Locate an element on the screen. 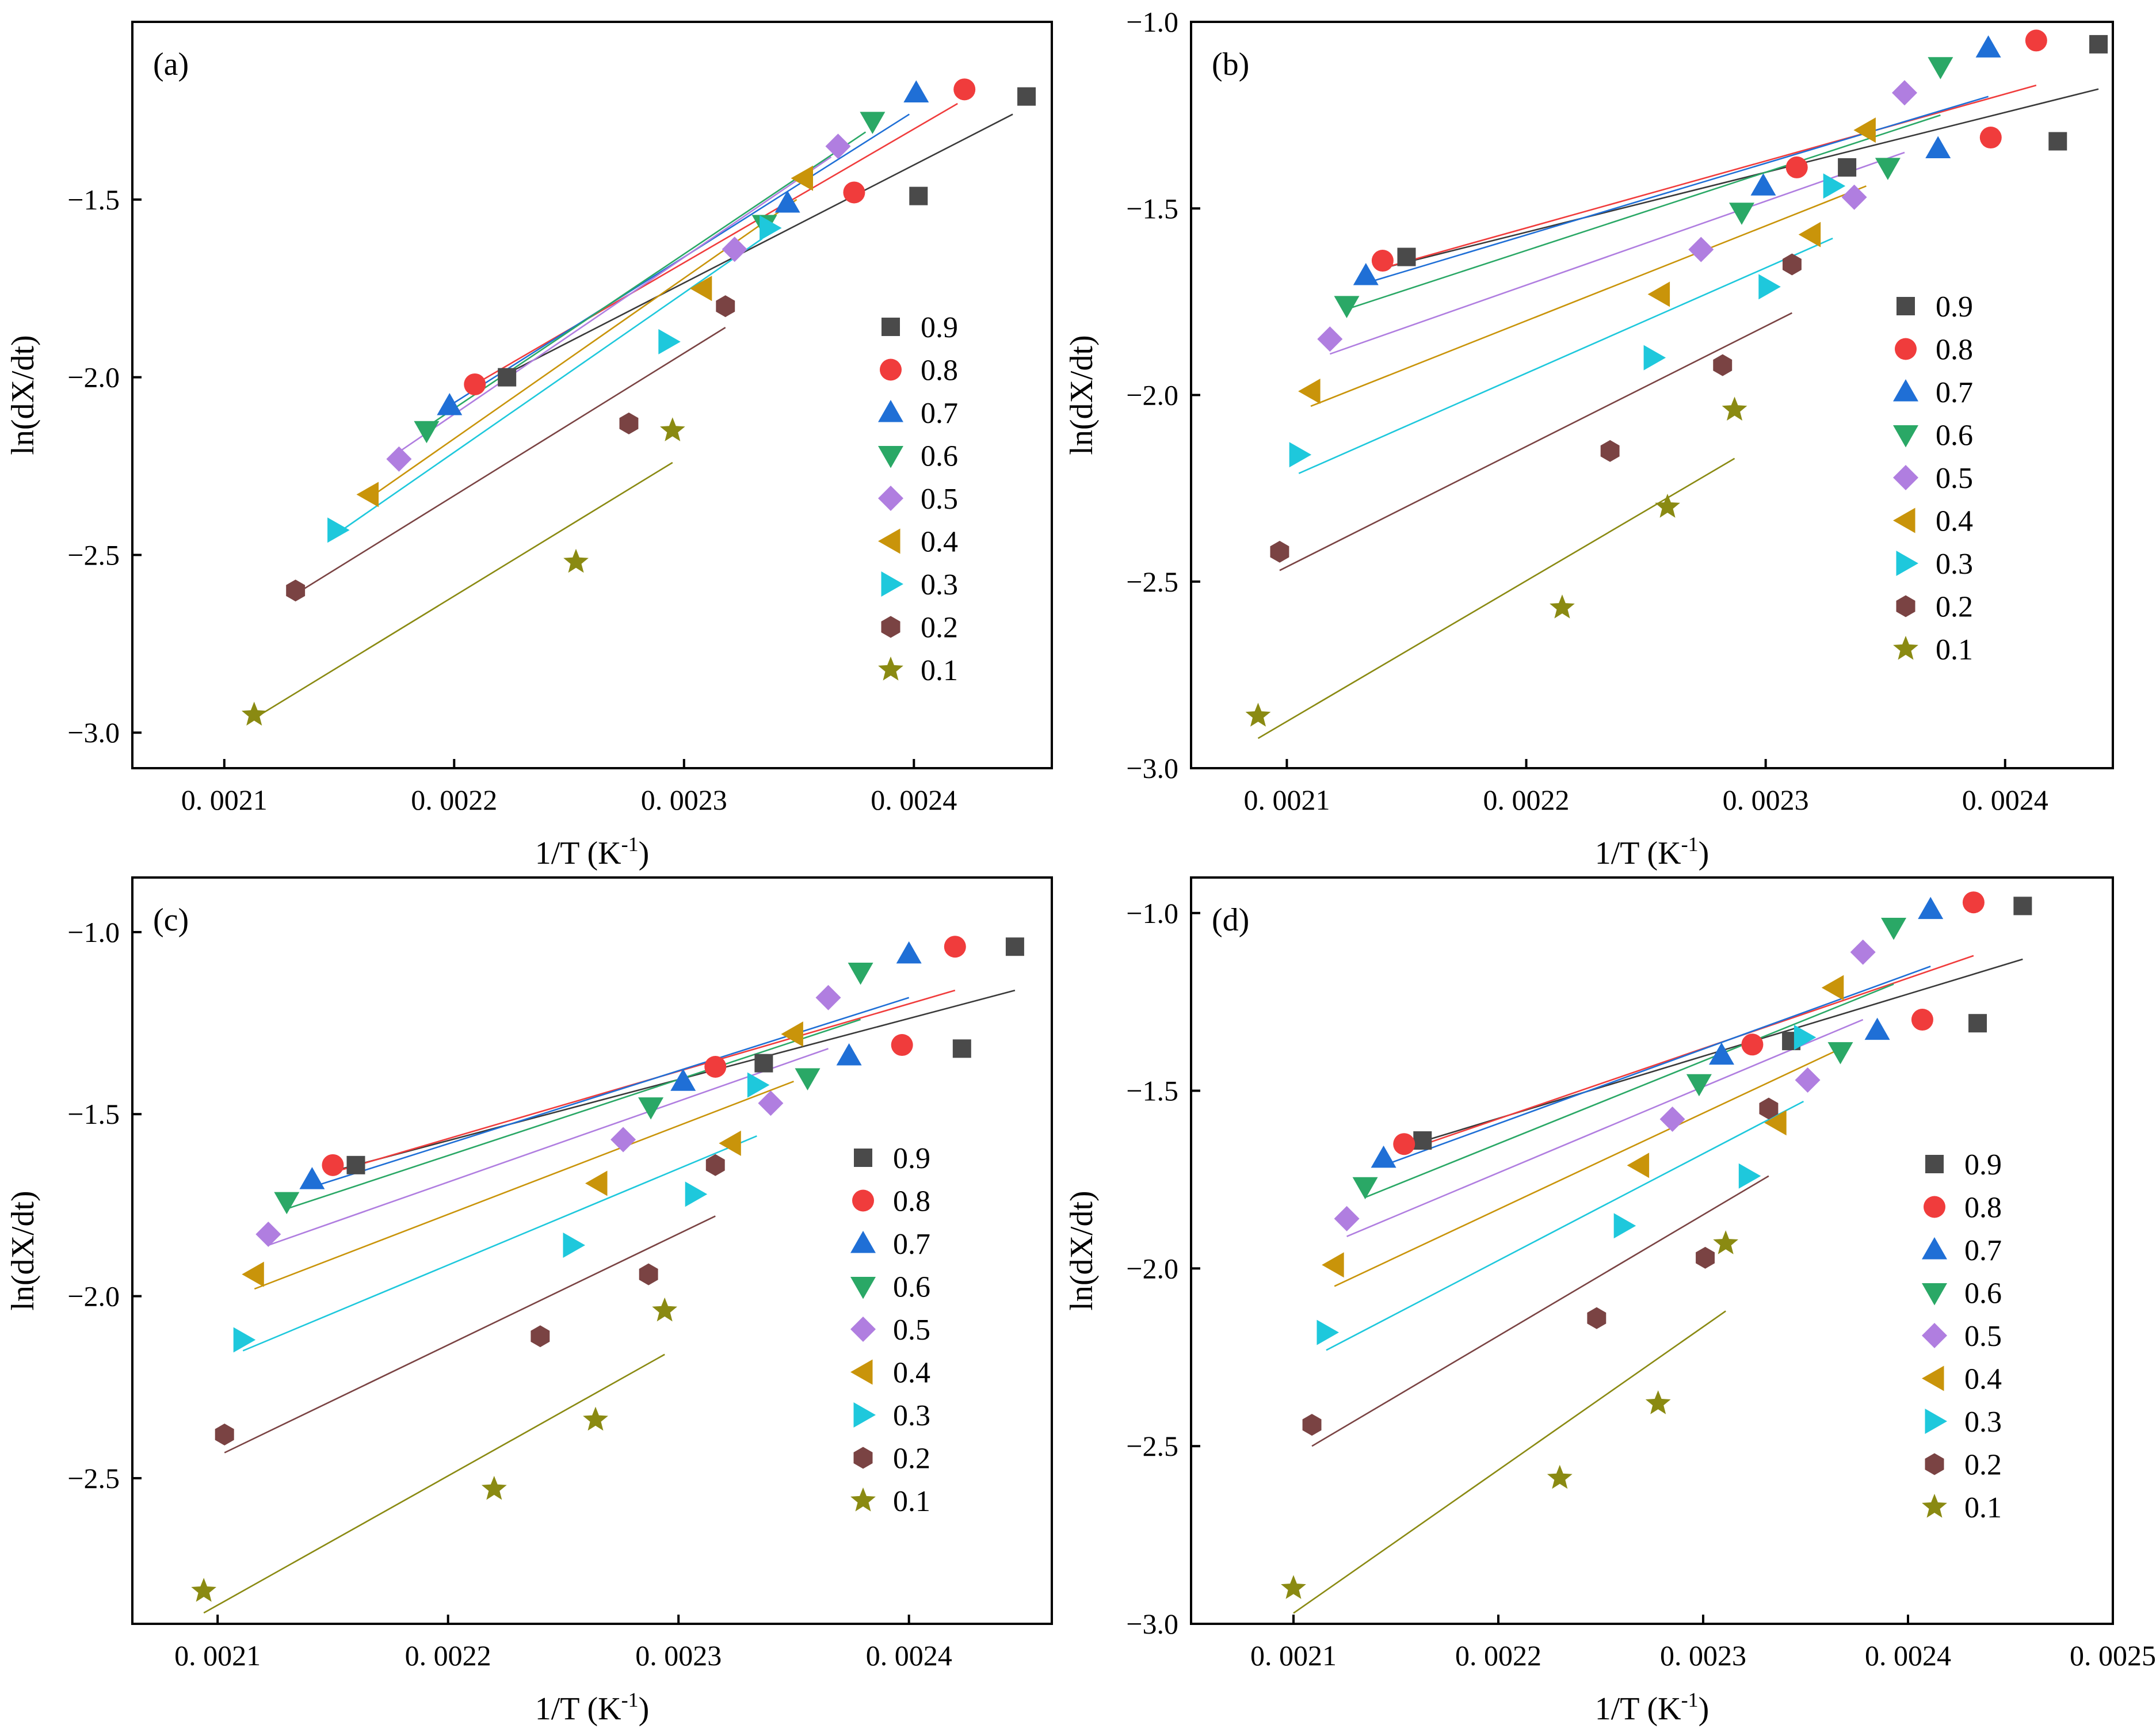 Image resolution: width=2156 pixels, height=1732 pixels. fit-line-0.8 is located at coordinates (1688, 1053).